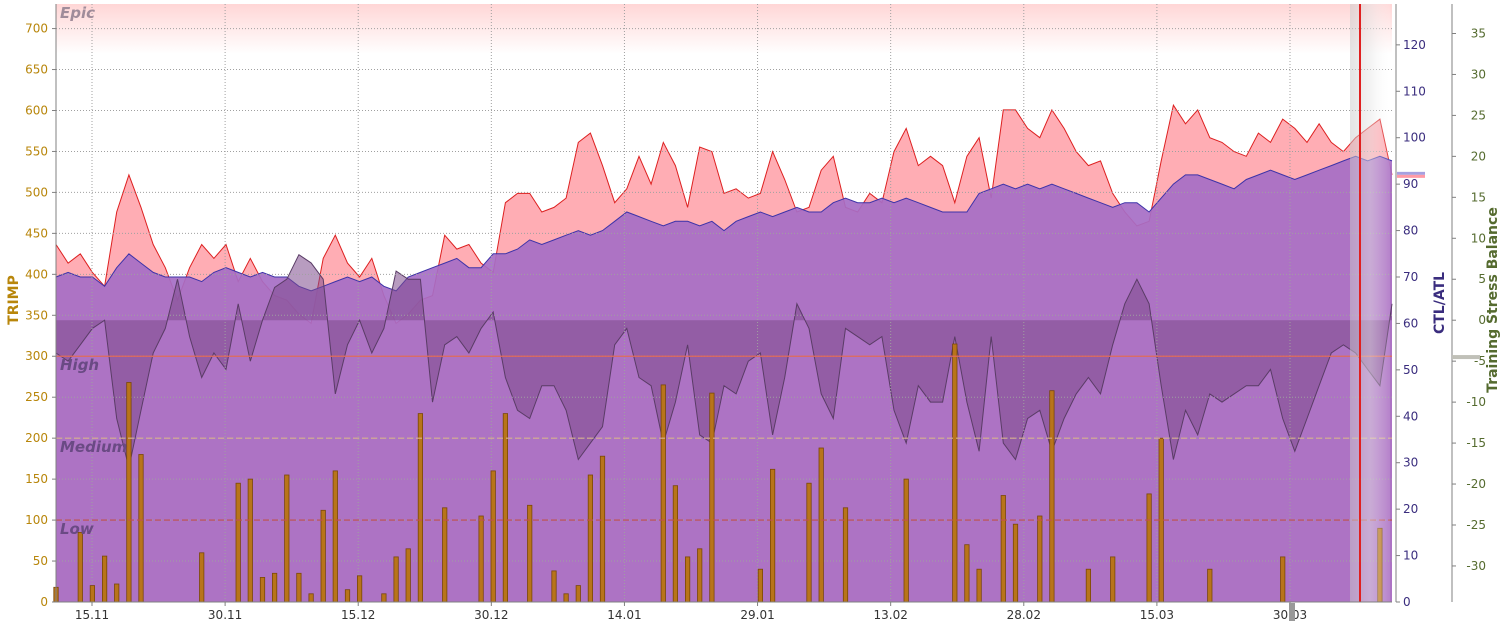 This screenshot has width=1508, height=626. I want to click on trimp-tick-label: 100, so click(36, 520).